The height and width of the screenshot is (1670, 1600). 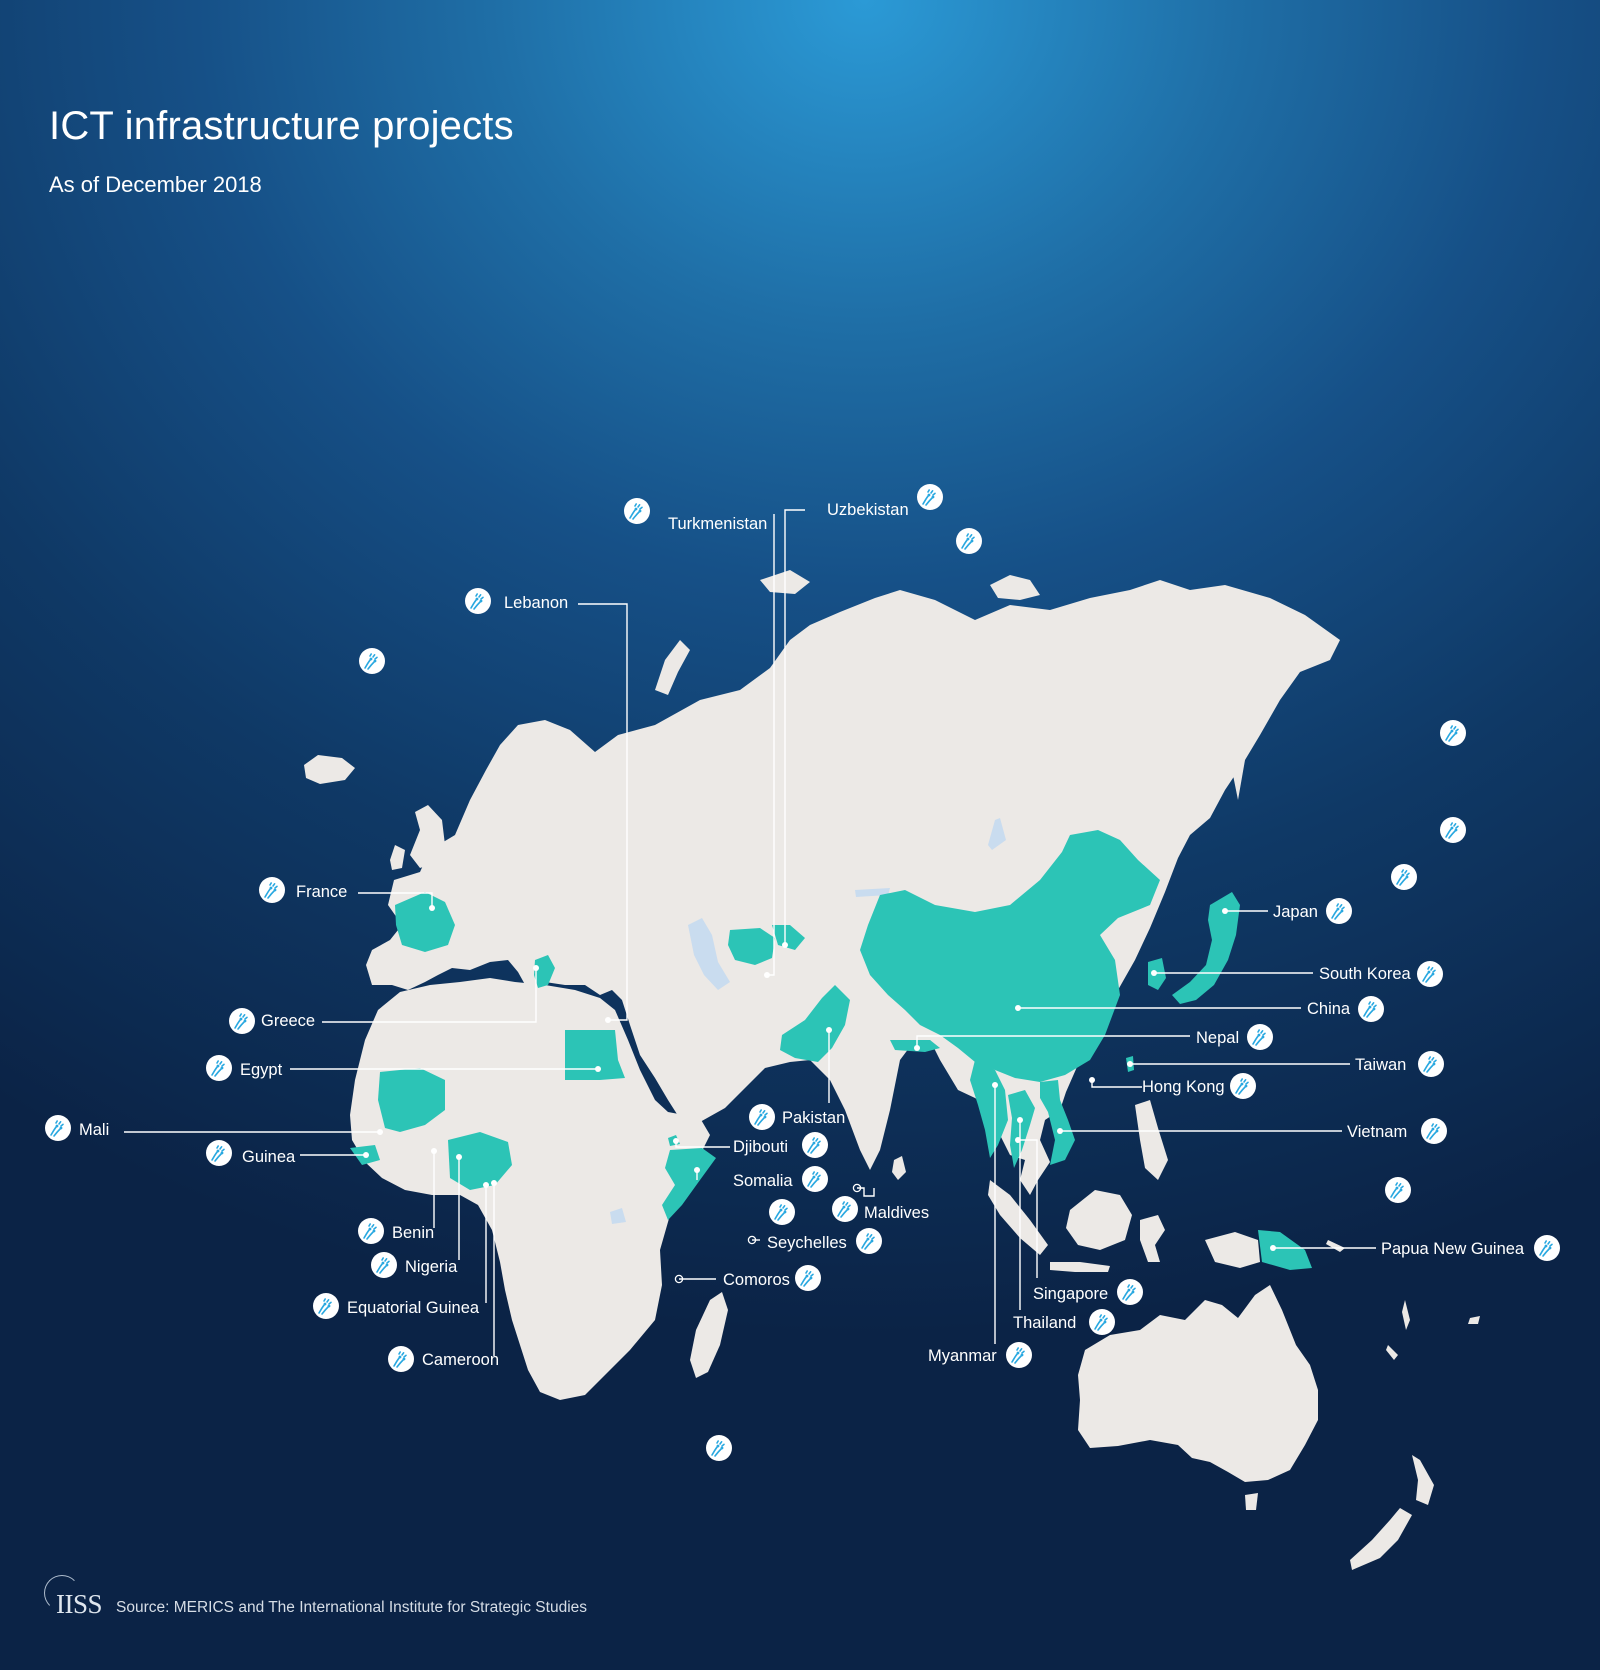 What do you see at coordinates (989, 1109) in the screenshot?
I see `region-myanmar` at bounding box center [989, 1109].